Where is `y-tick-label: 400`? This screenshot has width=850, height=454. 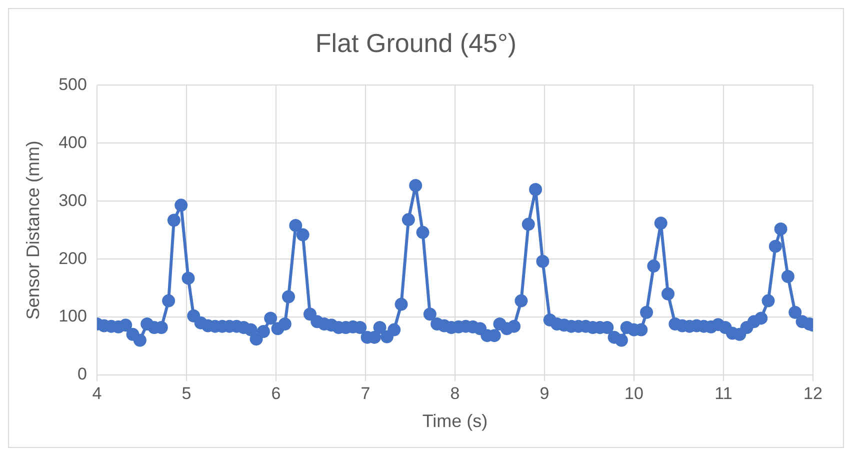 y-tick-label: 400 is located at coordinates (72, 142).